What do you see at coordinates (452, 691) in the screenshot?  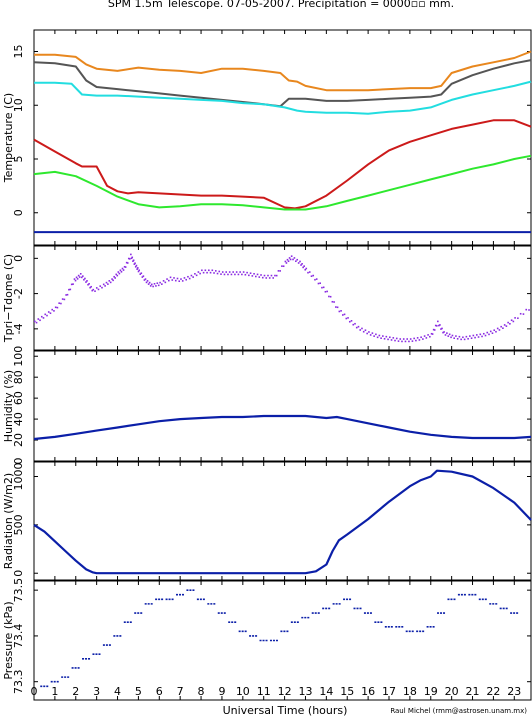 I see `x-tick-label: 20` at bounding box center [452, 691].